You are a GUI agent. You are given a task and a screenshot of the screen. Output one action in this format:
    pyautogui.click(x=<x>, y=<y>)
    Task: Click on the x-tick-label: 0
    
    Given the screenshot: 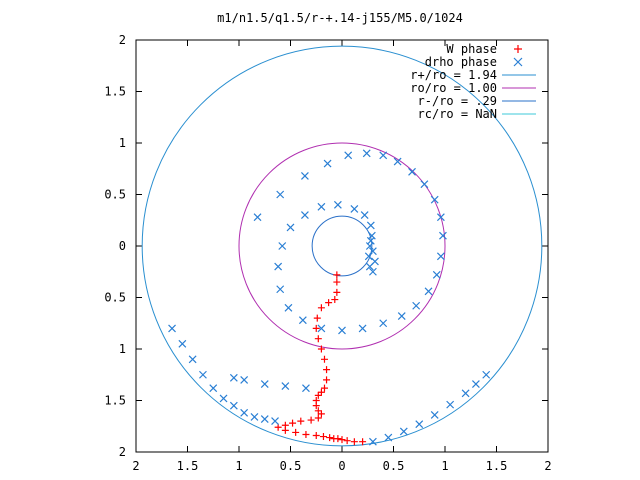 What is the action you would take?
    pyautogui.click(x=341, y=466)
    